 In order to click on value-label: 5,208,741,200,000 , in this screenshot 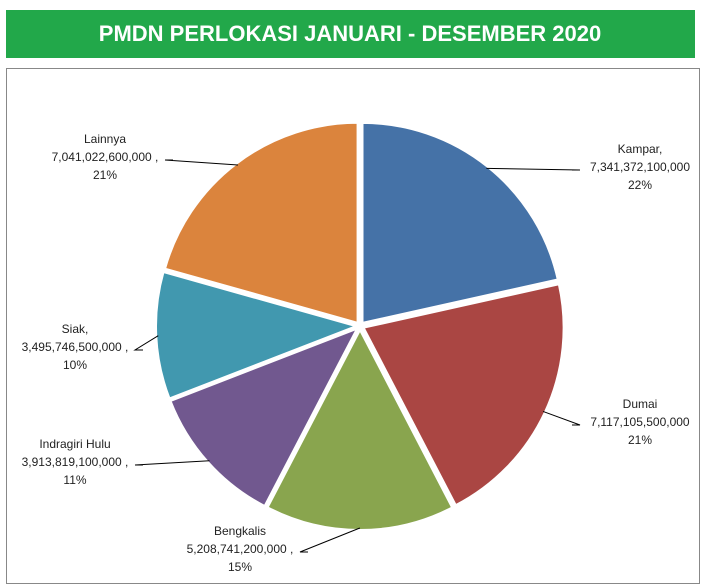, I will do `click(240, 549)`.